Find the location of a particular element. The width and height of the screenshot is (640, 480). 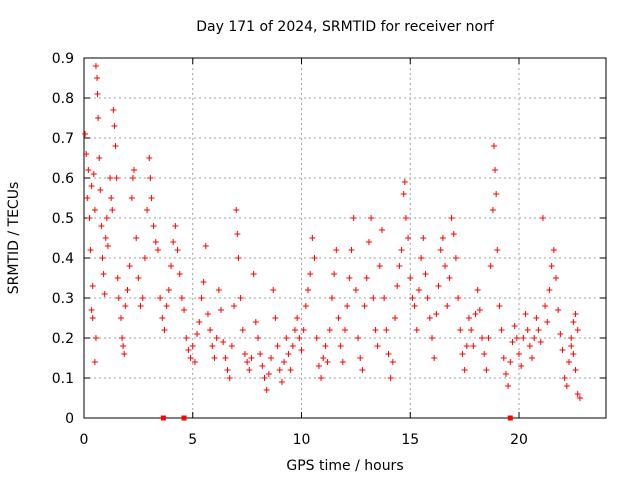

x-axis-label: GPS time / hours is located at coordinates (344, 466).